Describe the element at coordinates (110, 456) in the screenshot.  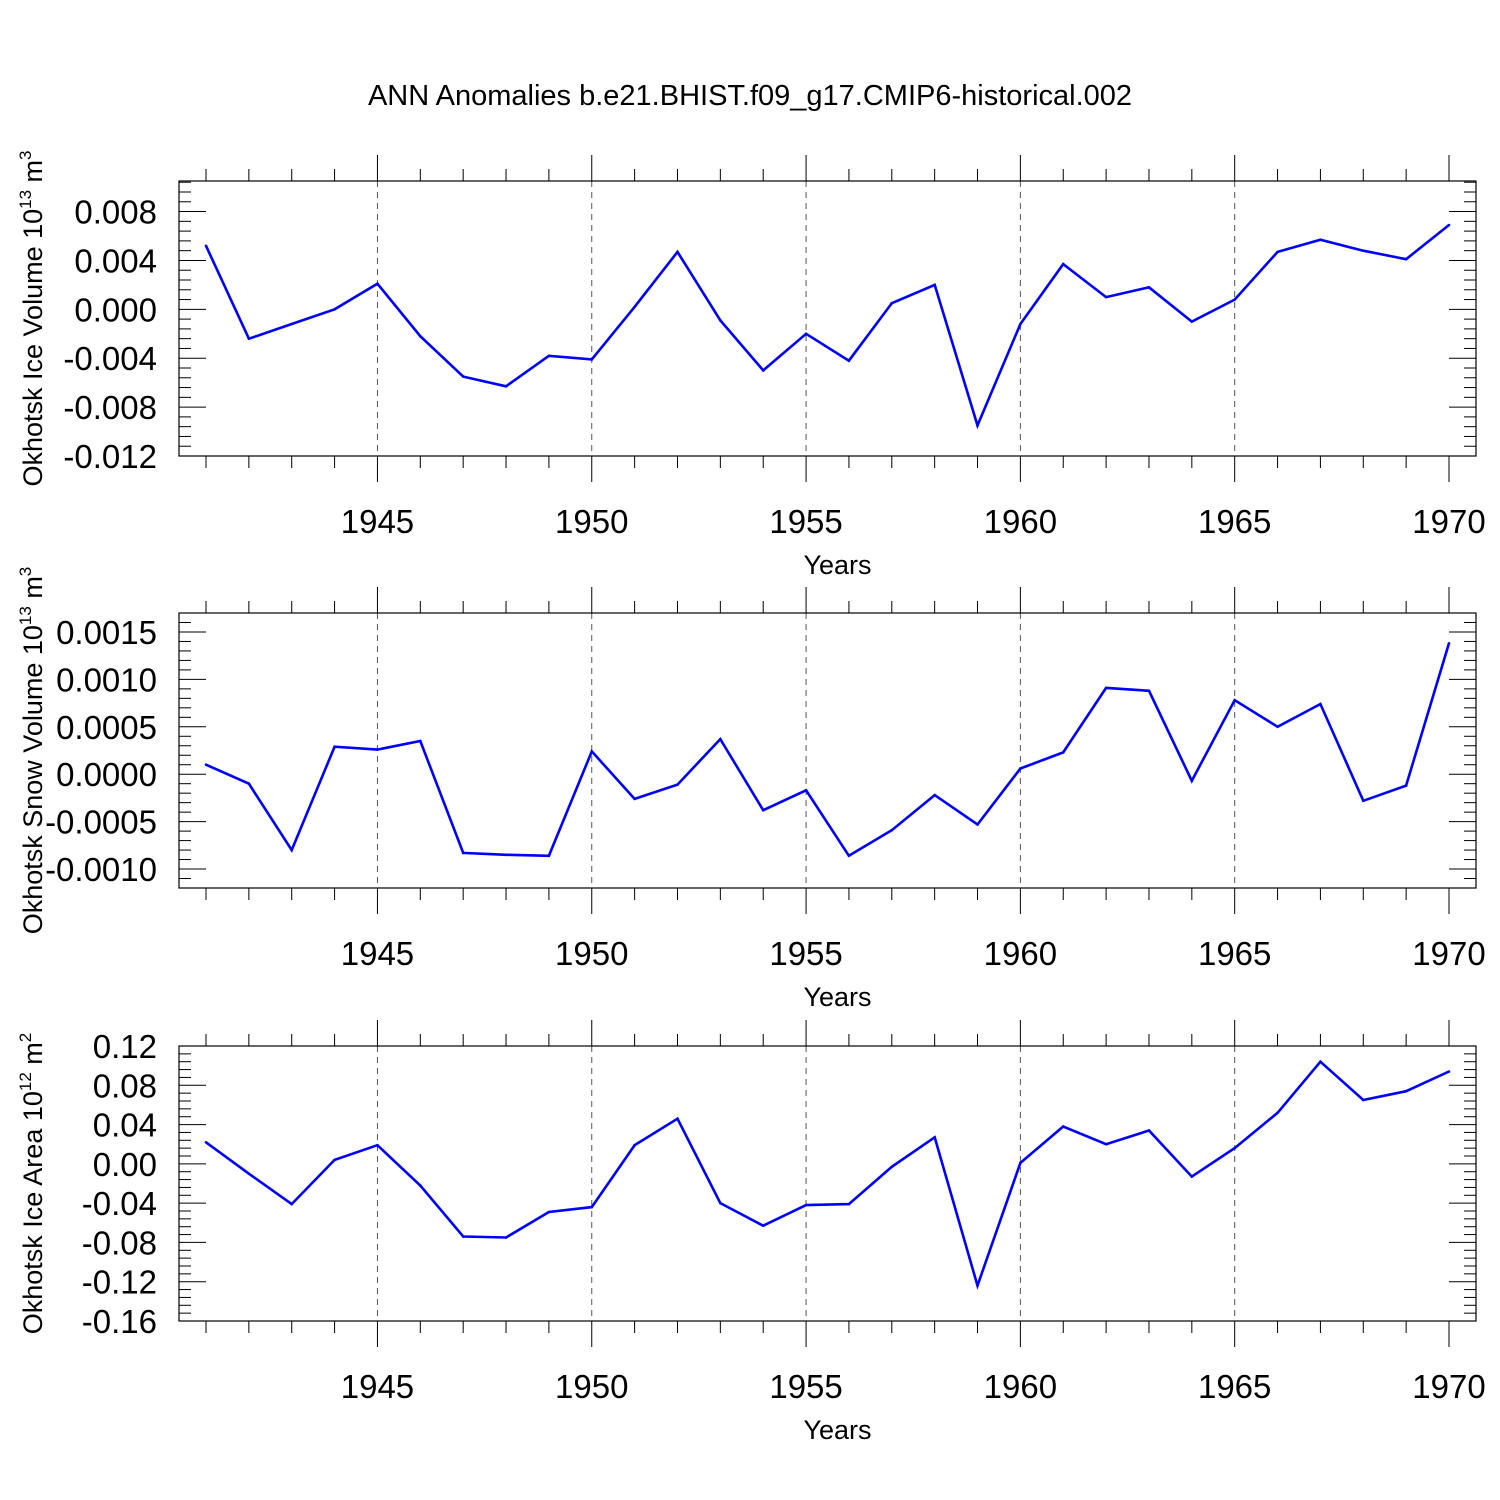
I see `y-tick-label: -0.012` at that location.